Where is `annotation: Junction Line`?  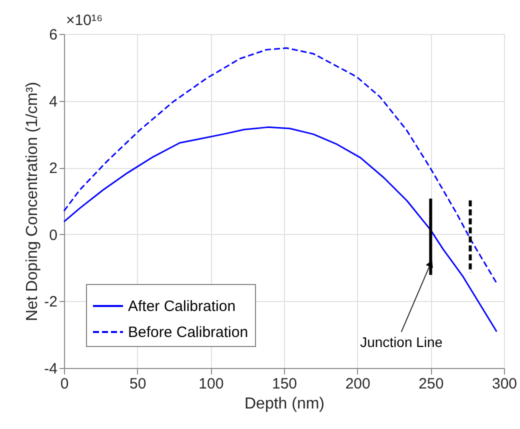
annotation: Junction Line is located at coordinates (401, 342).